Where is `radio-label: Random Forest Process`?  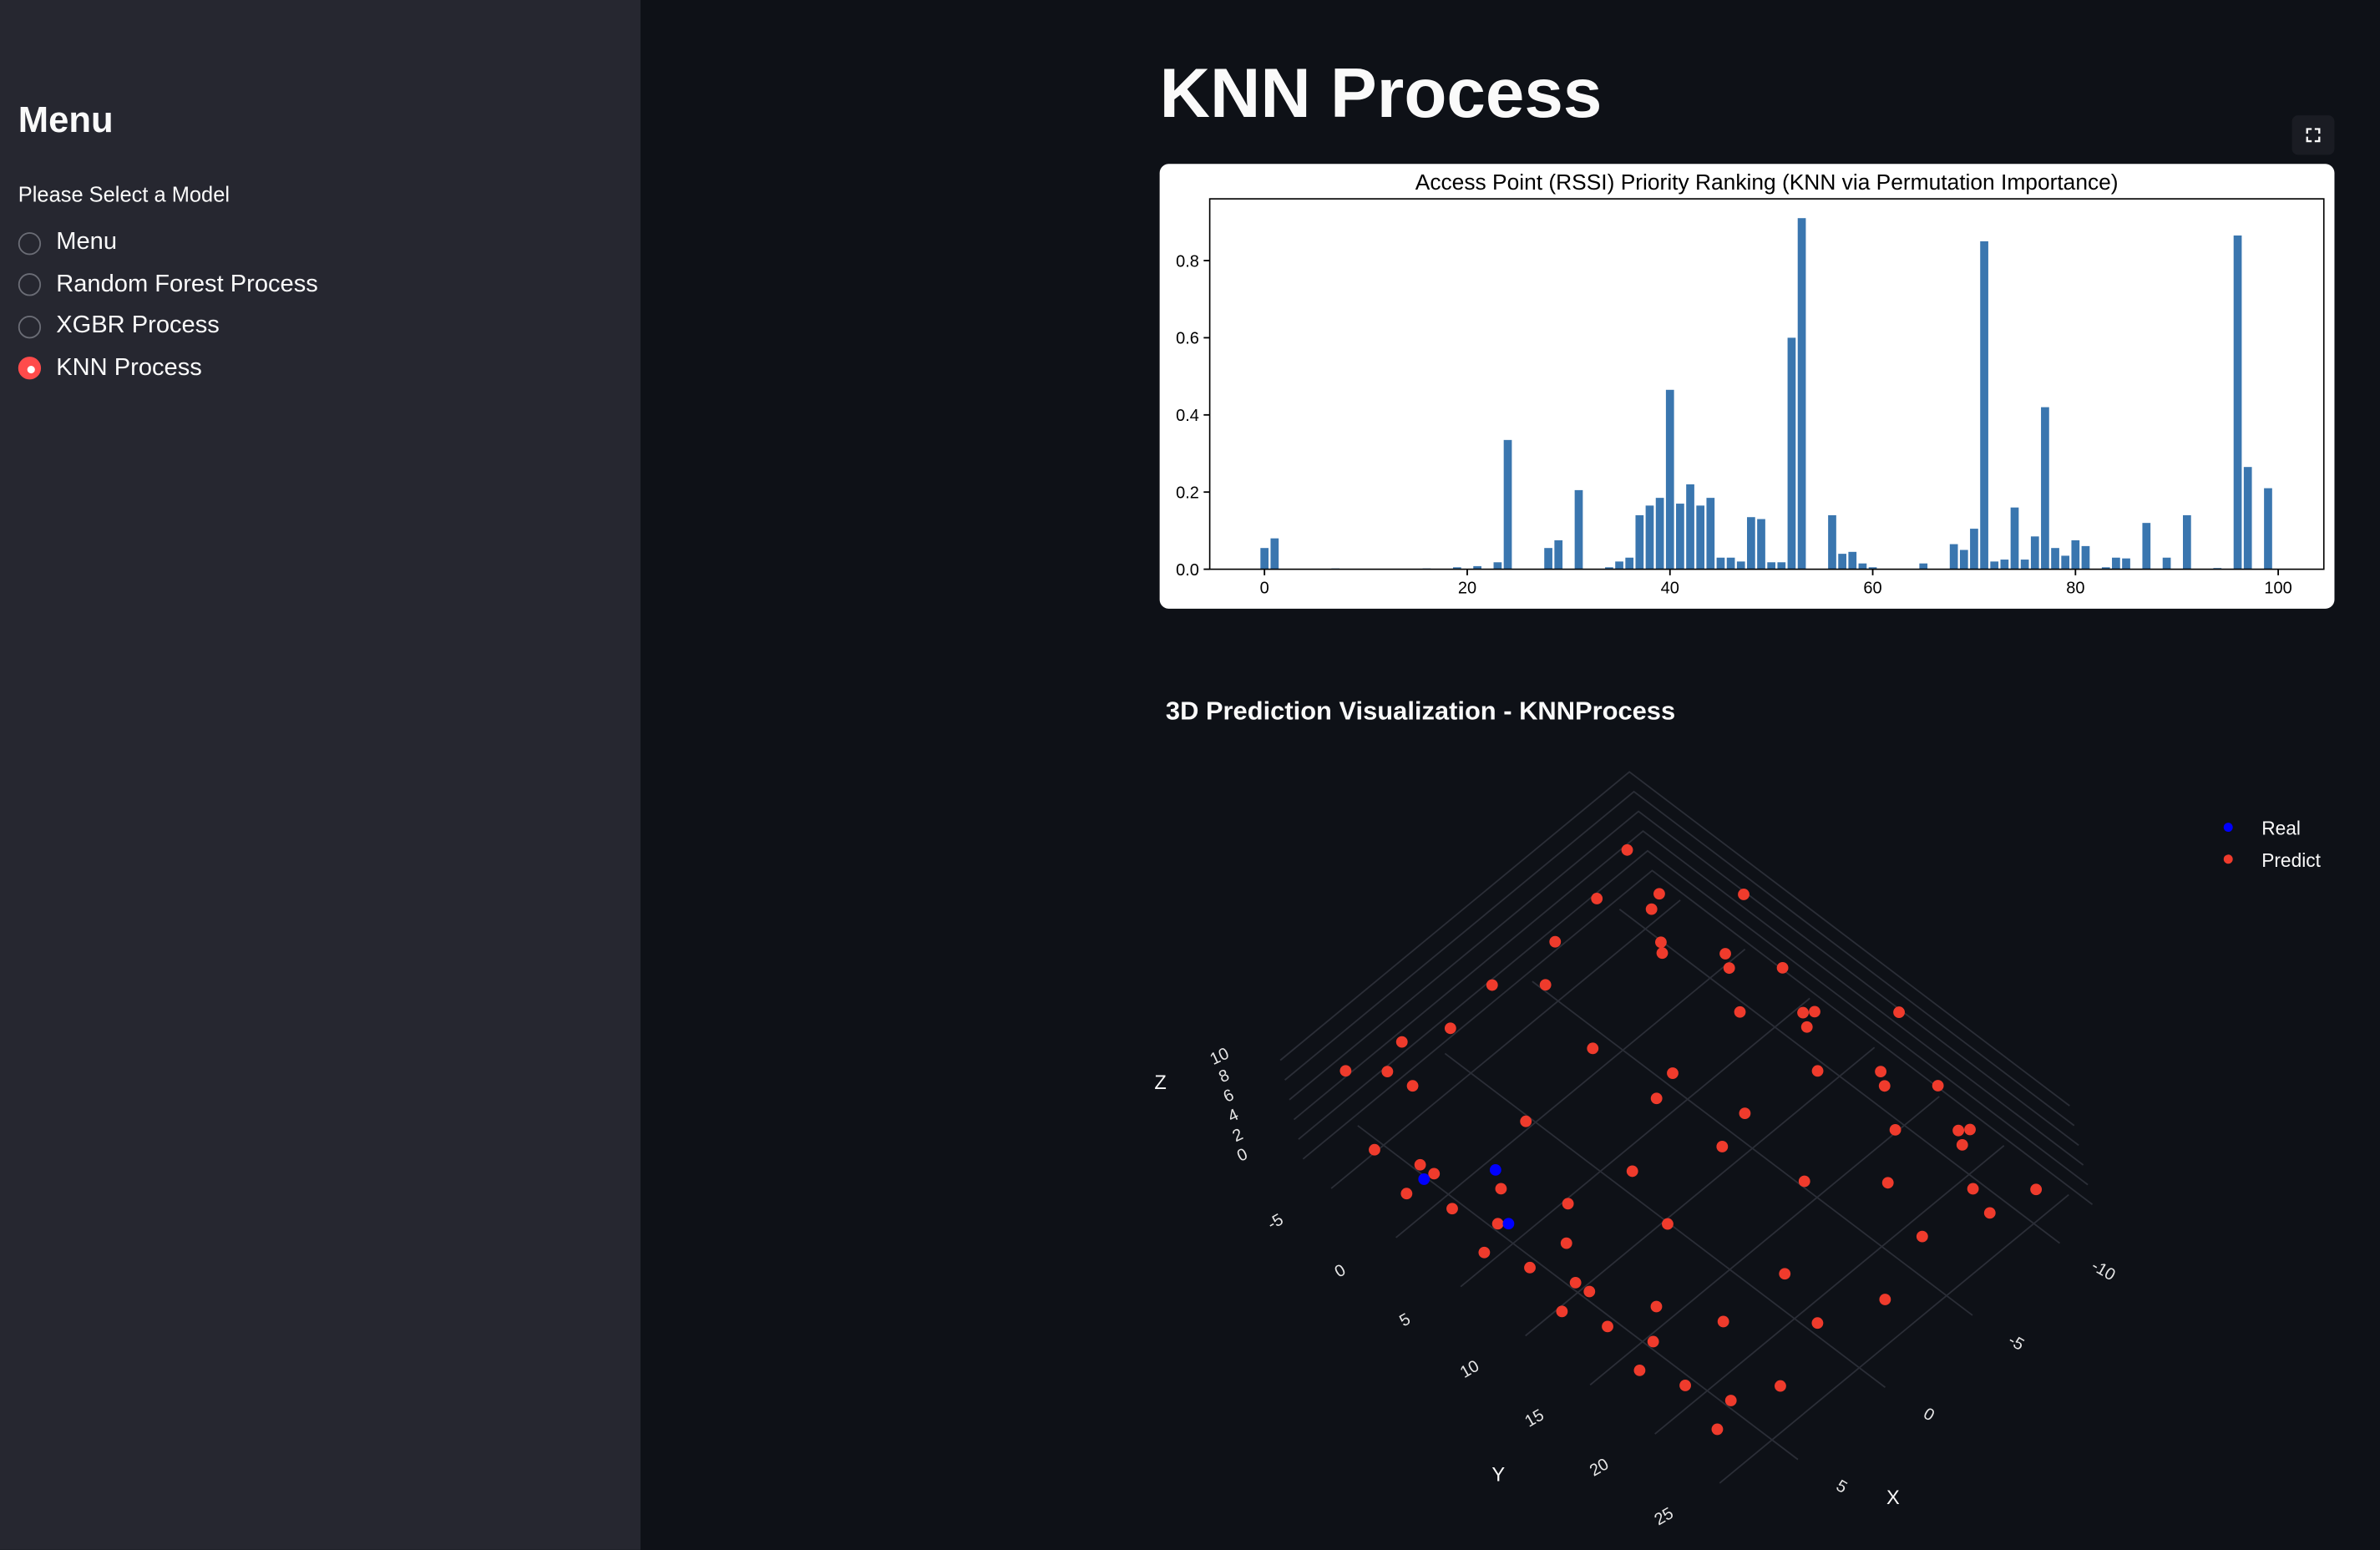
radio-label: Random Forest Process is located at coordinates (187, 284).